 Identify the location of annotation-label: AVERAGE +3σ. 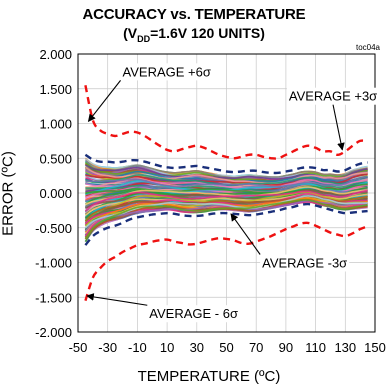
(333, 96).